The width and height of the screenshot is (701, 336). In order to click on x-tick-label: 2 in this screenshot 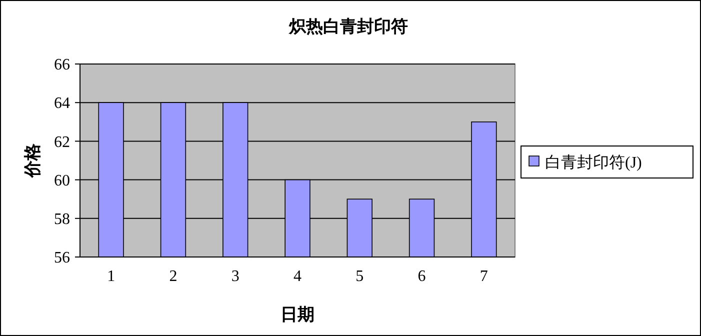, I will do `click(173, 276)`.